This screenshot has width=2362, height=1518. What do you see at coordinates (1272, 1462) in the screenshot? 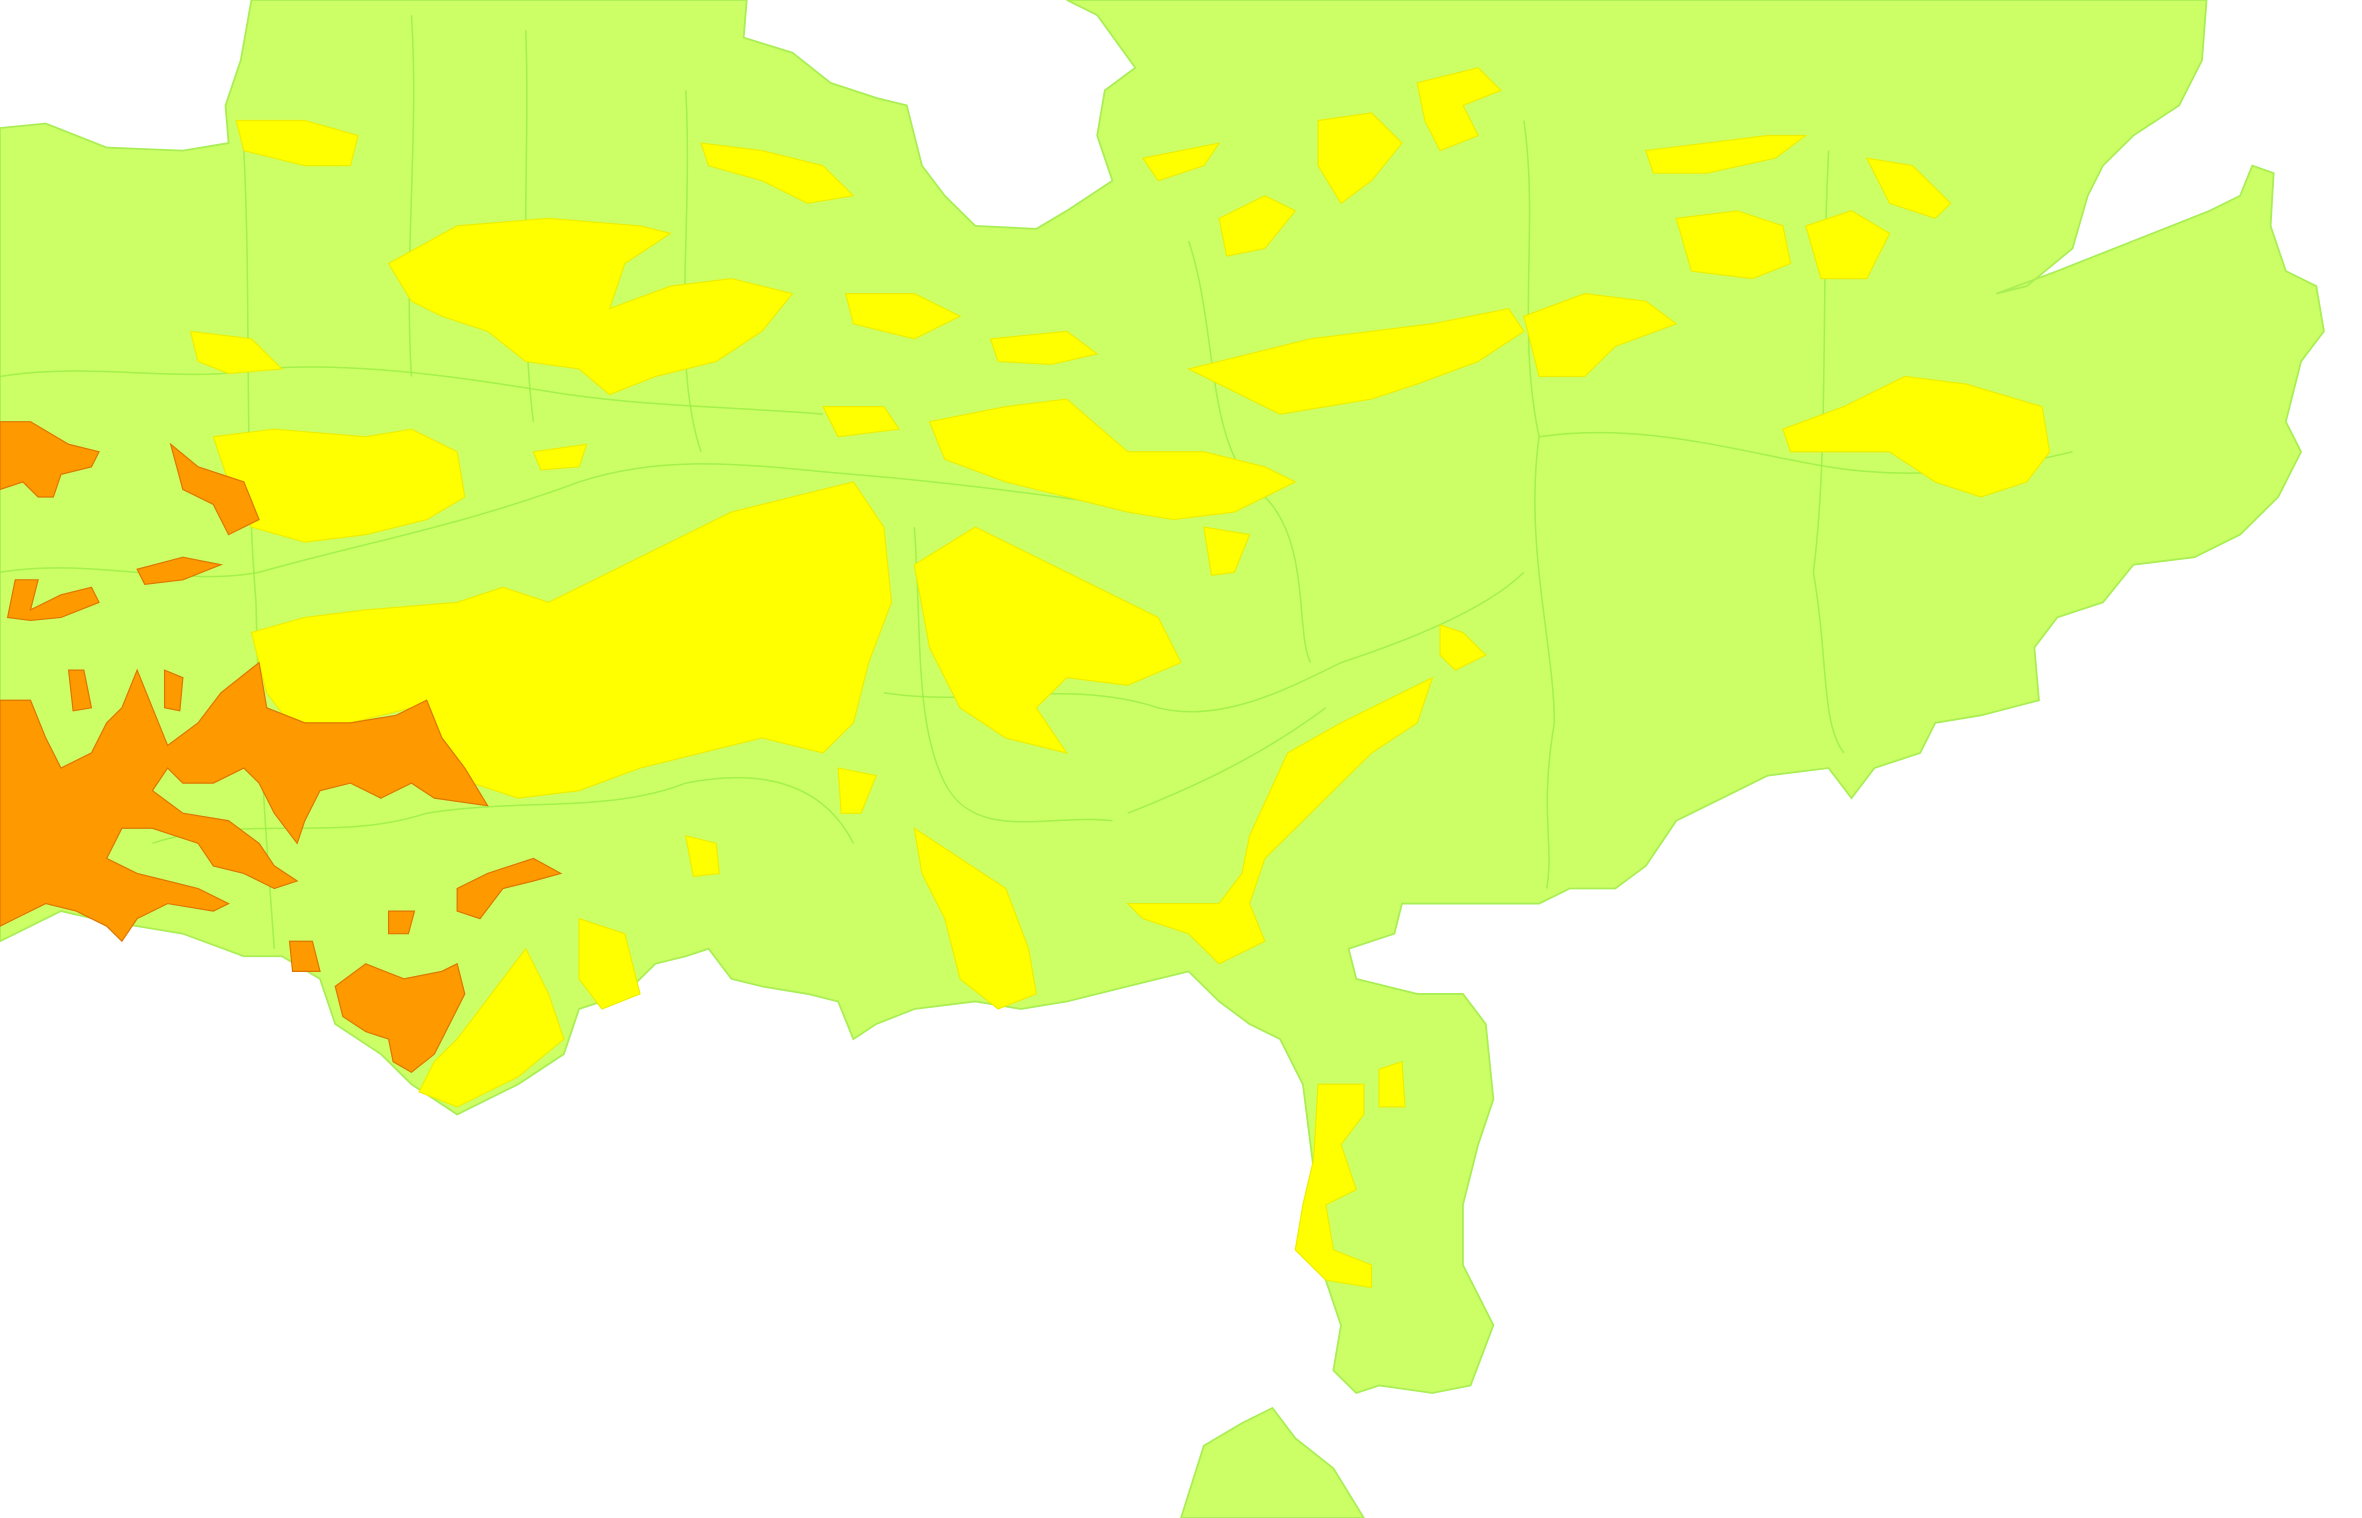
I see `land-region-south` at bounding box center [1272, 1462].